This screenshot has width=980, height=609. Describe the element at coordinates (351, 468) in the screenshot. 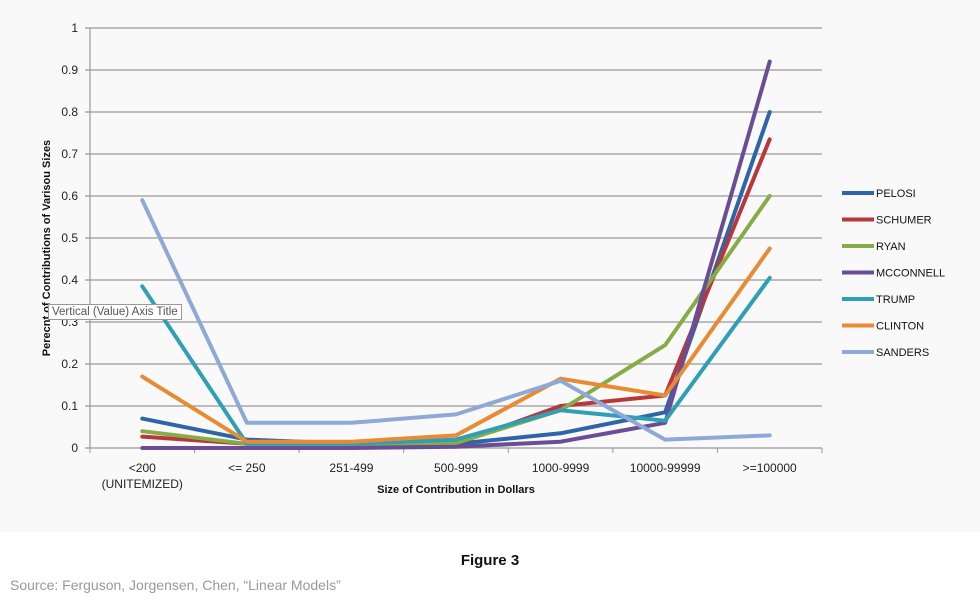

I see `x-tick-label: 251-499` at that location.